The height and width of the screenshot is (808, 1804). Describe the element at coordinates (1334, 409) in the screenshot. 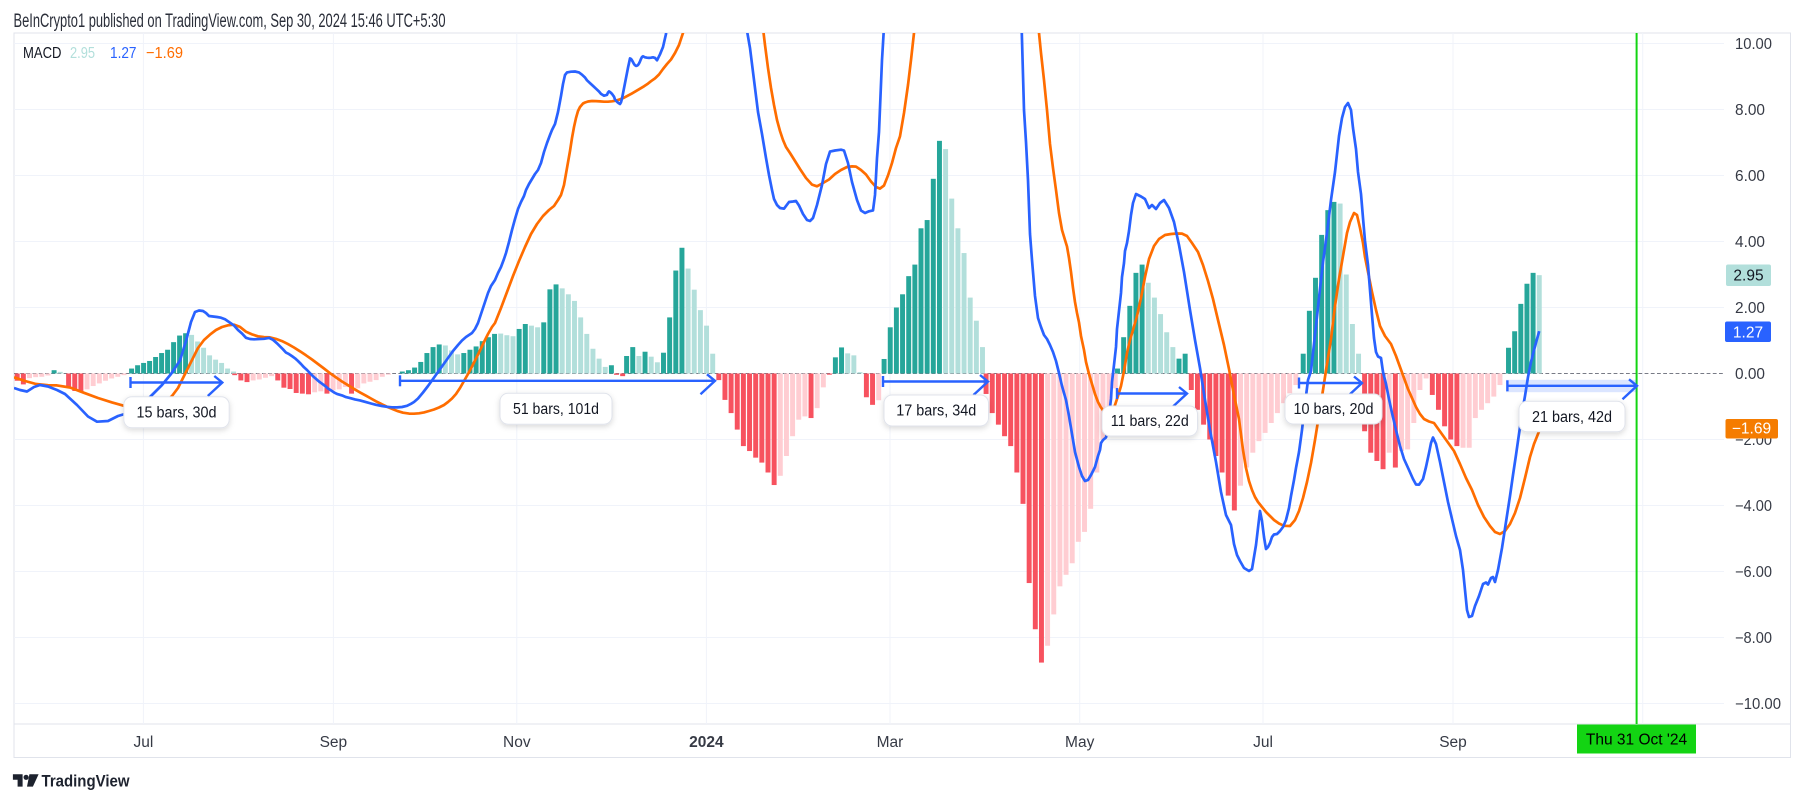

I see `svg-text: 10 bars, 20d` at that location.